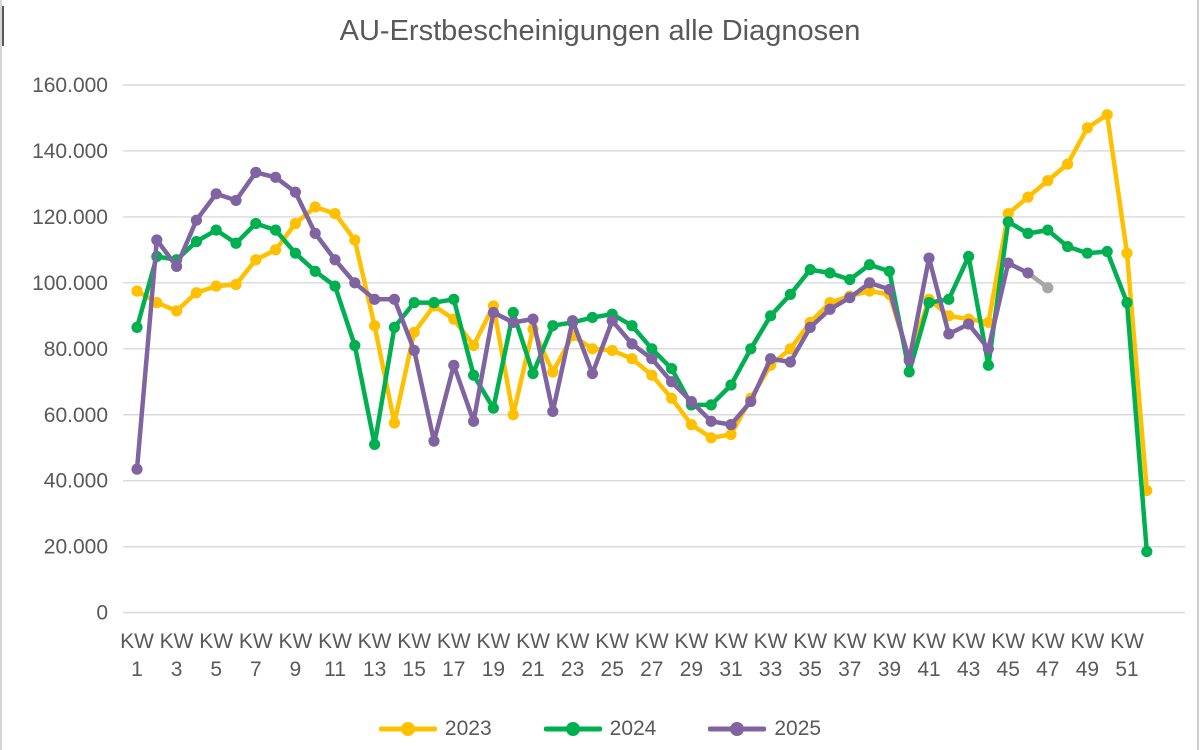  Describe the element at coordinates (513, 415) in the screenshot. I see `series-2023-marker-kw20` at that location.